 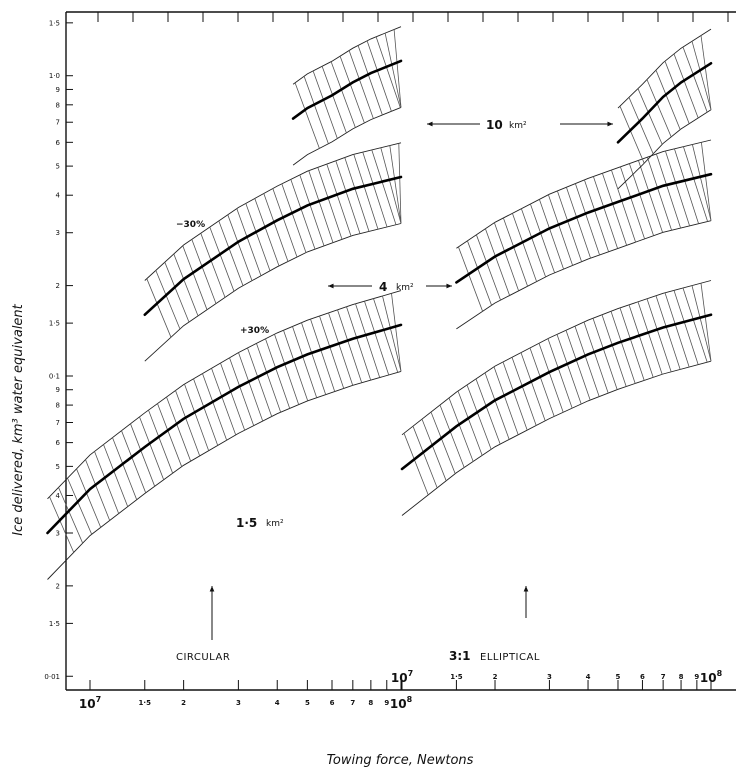 What do you see at coordinates (203, 657) in the screenshot?
I see `circular-label: CIRCULAR` at bounding box center [203, 657].